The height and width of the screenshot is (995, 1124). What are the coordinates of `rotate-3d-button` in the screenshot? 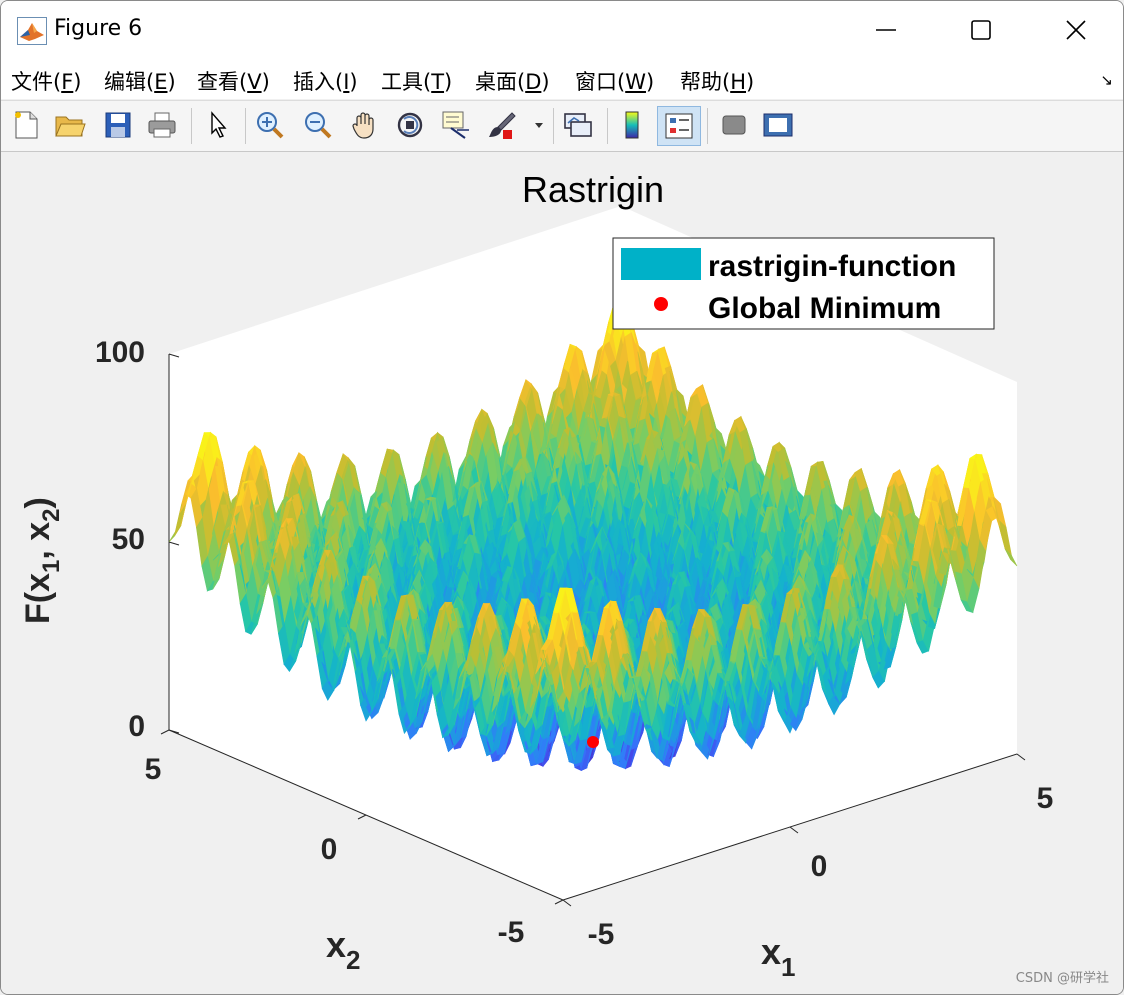 It's located at (410, 125).